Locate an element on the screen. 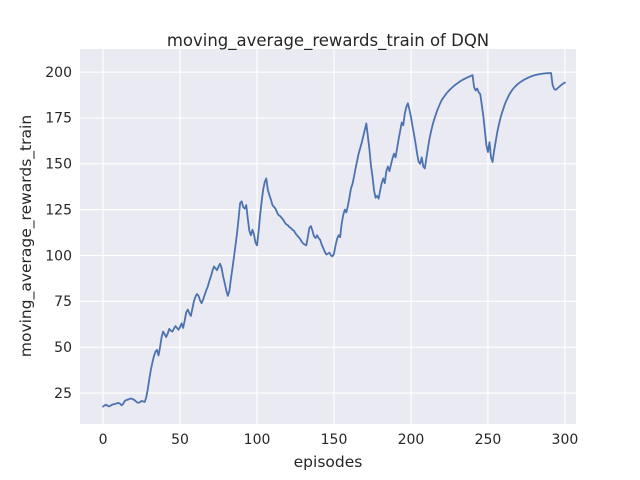 The height and width of the screenshot is (480, 640). x-tick-label: 200 is located at coordinates (411, 440).